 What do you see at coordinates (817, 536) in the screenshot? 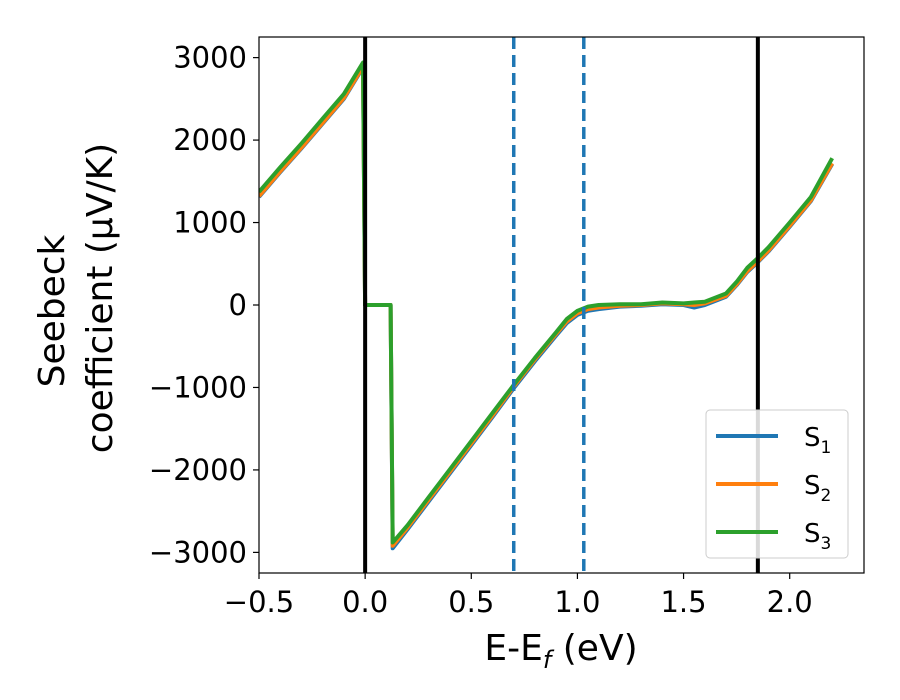
I see `legend-label-s3: S3` at bounding box center [817, 536].